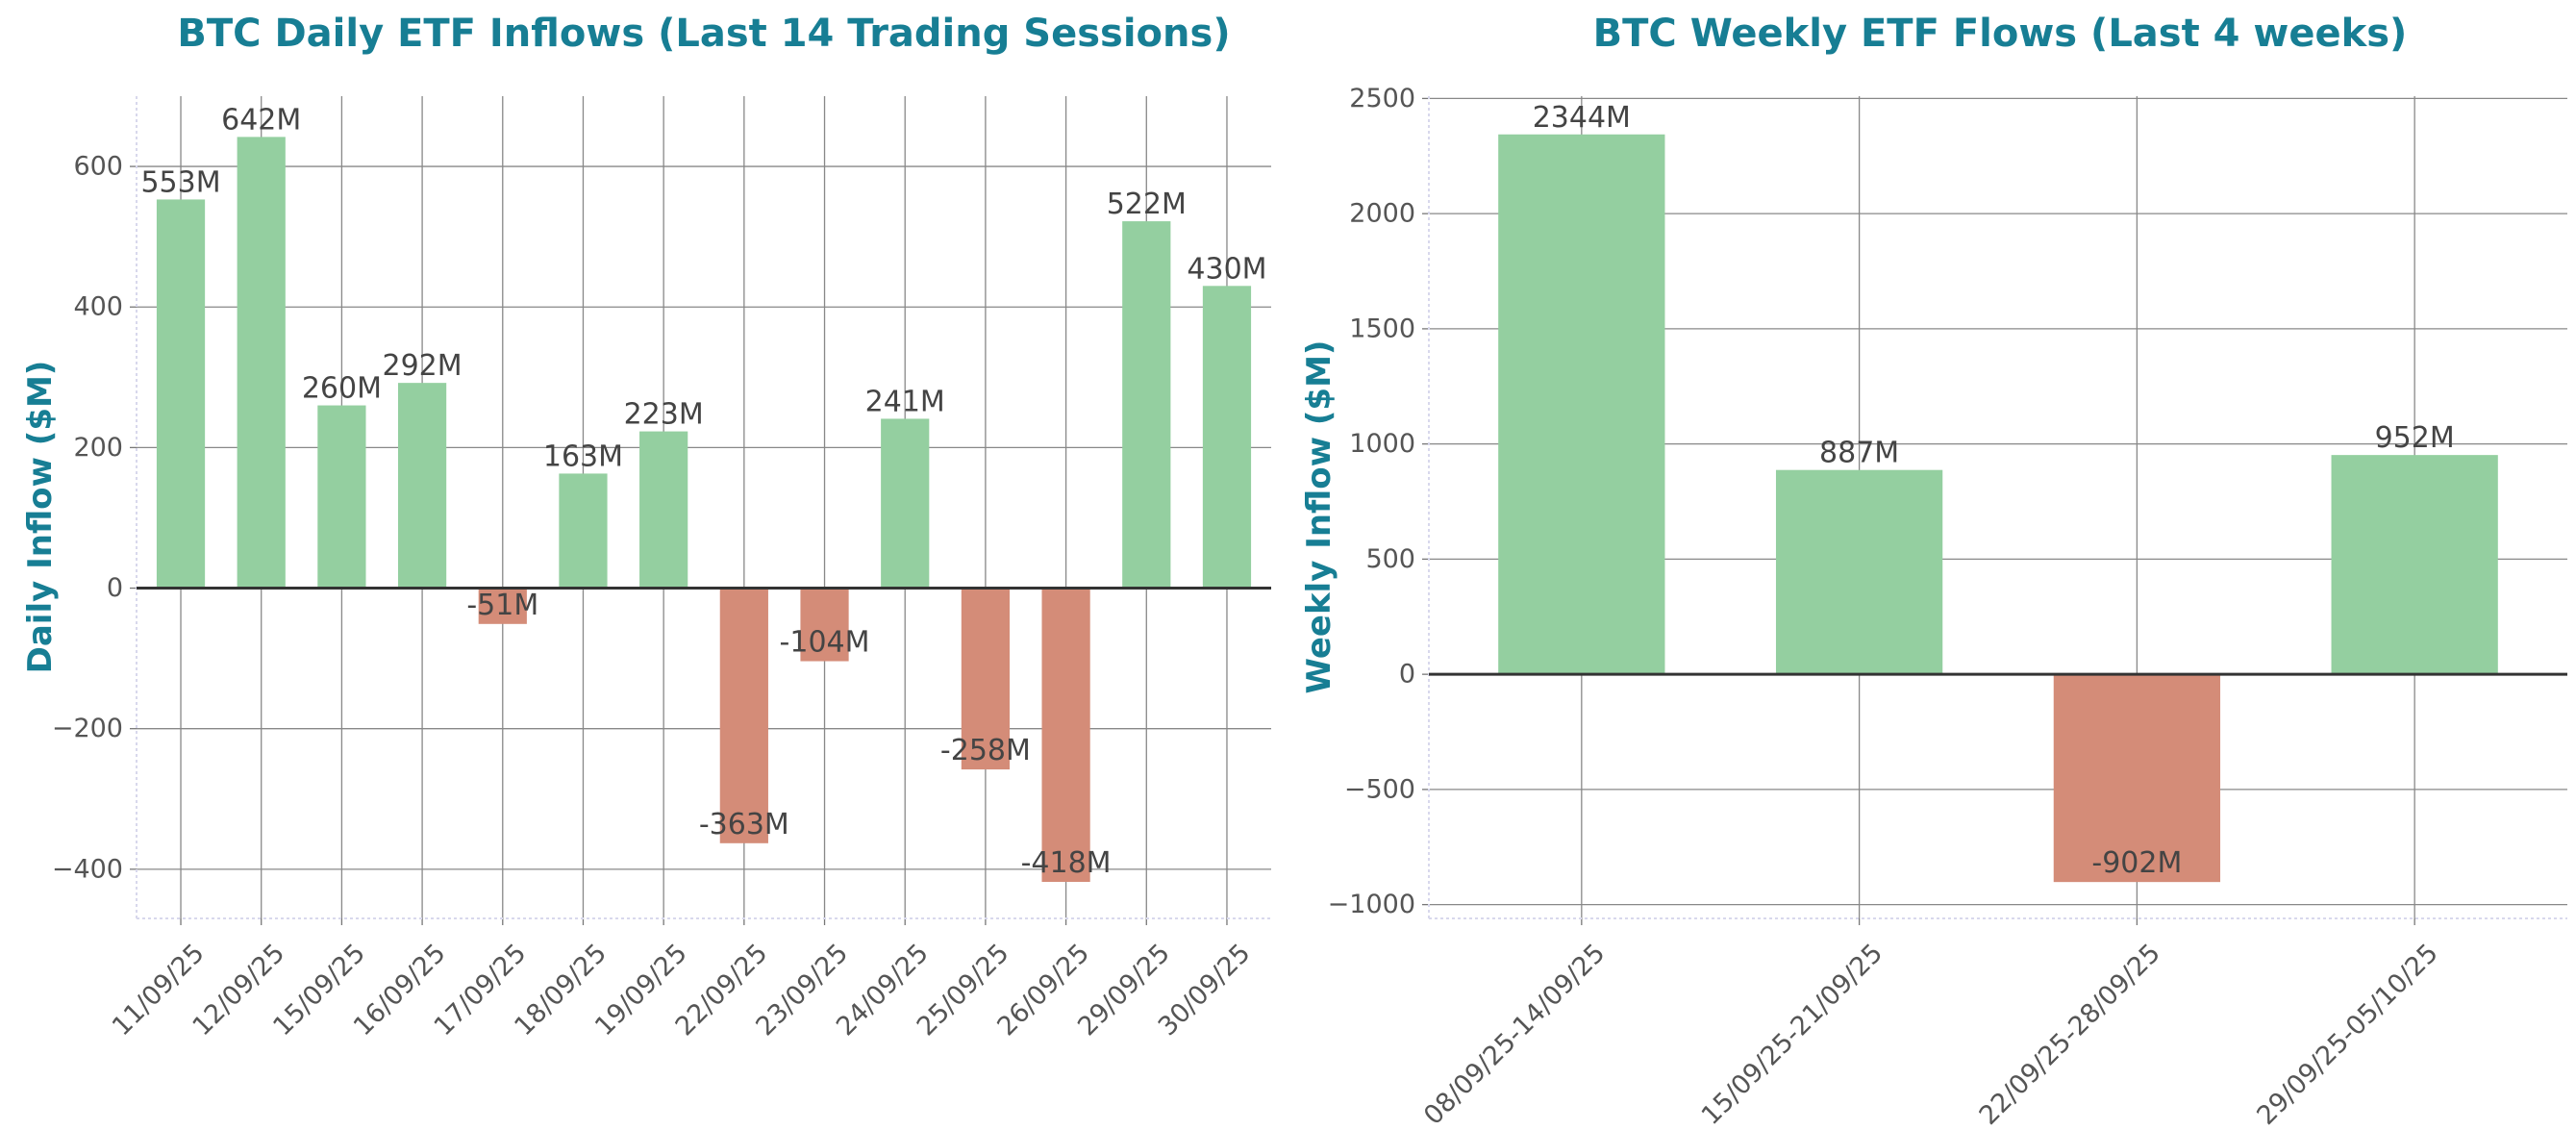 This screenshot has width=2576, height=1130. Describe the element at coordinates (180, 182) in the screenshot. I see `data-label: 553M` at that location.